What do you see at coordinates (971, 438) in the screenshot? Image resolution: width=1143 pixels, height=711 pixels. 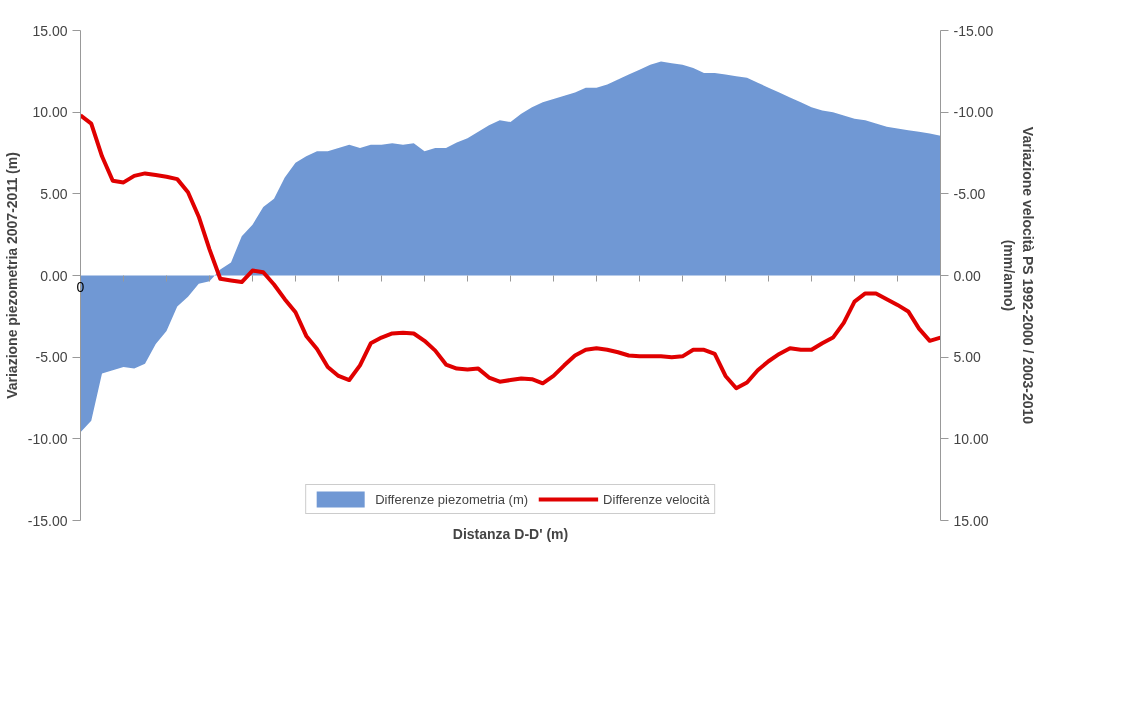 I see `y2-tick-label: 10.00` at bounding box center [971, 438].